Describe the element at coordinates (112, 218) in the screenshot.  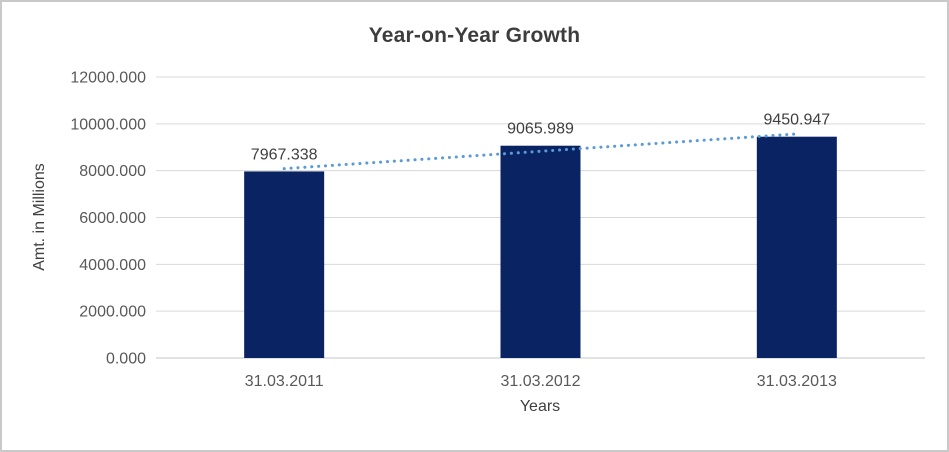
I see `y-tick-label: 6000.000` at that location.